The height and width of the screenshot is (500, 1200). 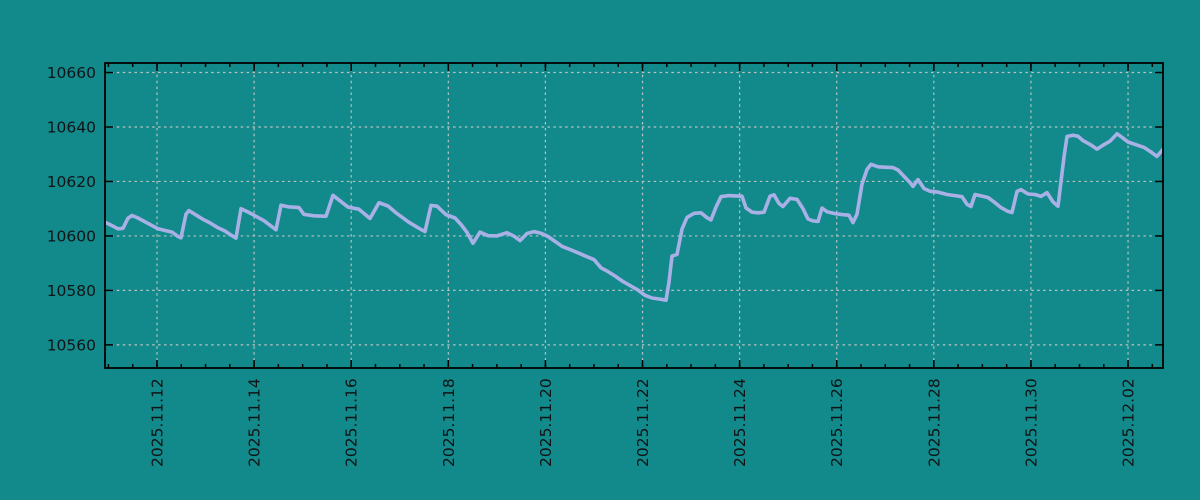 I want to click on x-tick-label: 2025.11.16, so click(x=352, y=422).